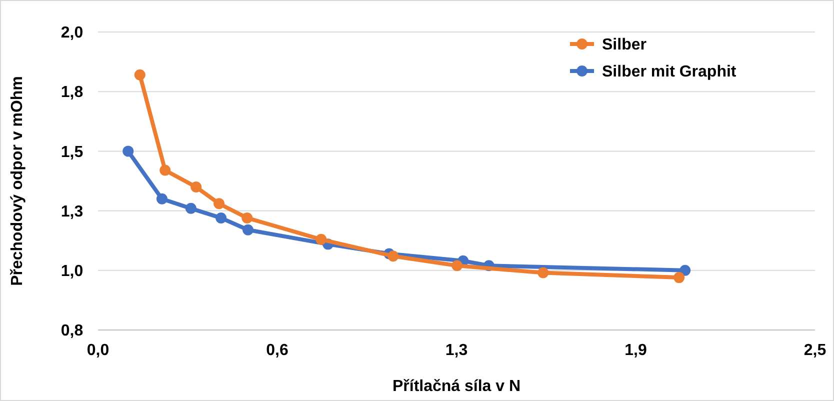 The image size is (834, 401). What do you see at coordinates (72, 211) in the screenshot?
I see `y-tick-label: 1,3` at bounding box center [72, 211].